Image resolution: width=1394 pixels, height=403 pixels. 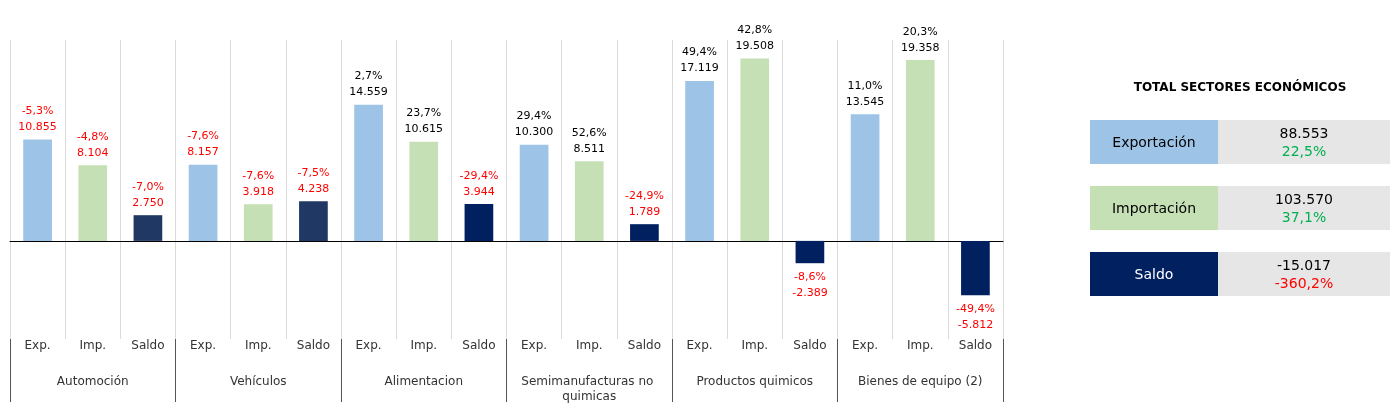 I want to click on data-label: 11,0% 13.545, so click(x=865, y=93).